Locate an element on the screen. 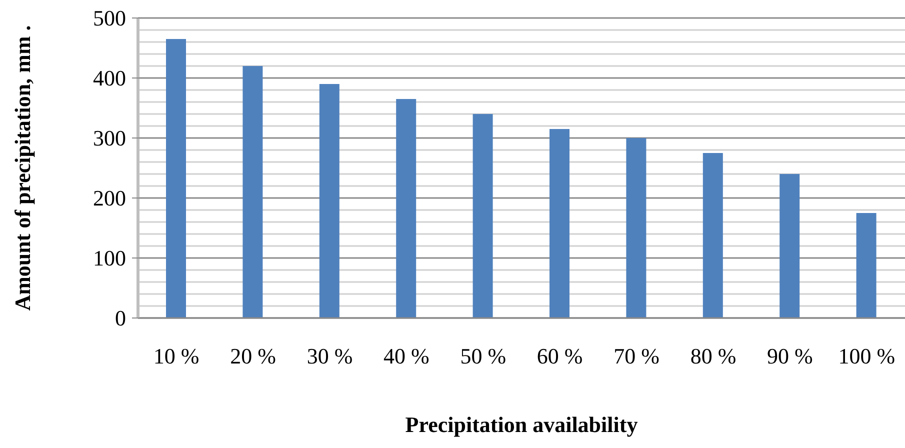 The image size is (905, 448). x-tick-label: 80 % is located at coordinates (713, 356).